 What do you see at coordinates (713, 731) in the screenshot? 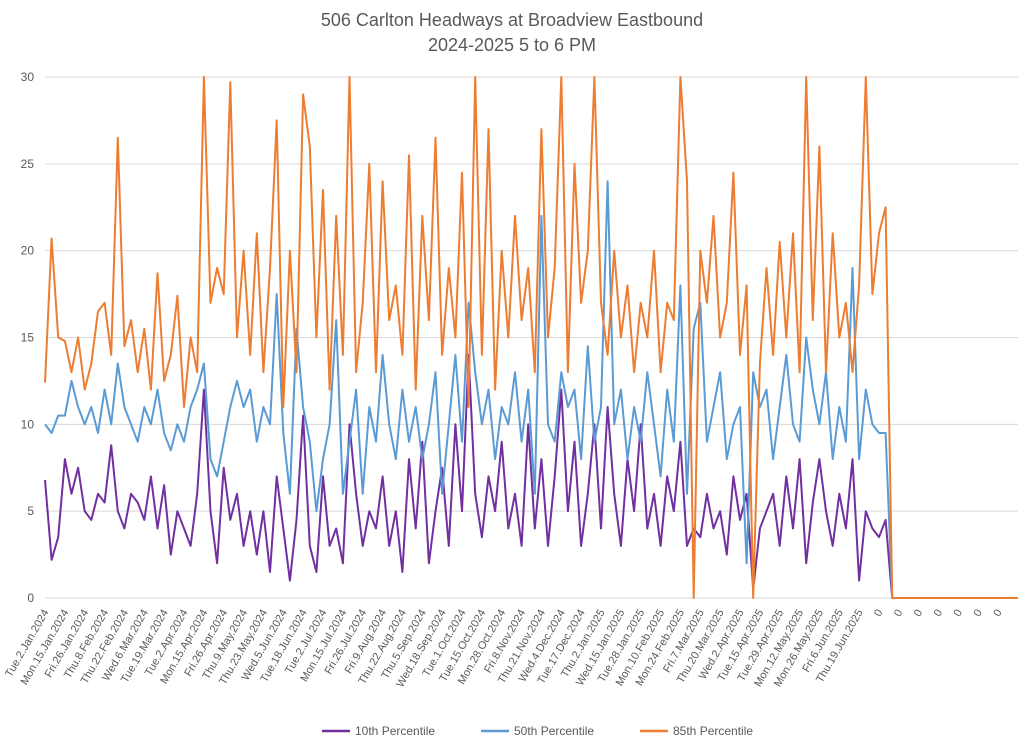
I see `legend-label: 85th Percentile` at bounding box center [713, 731].